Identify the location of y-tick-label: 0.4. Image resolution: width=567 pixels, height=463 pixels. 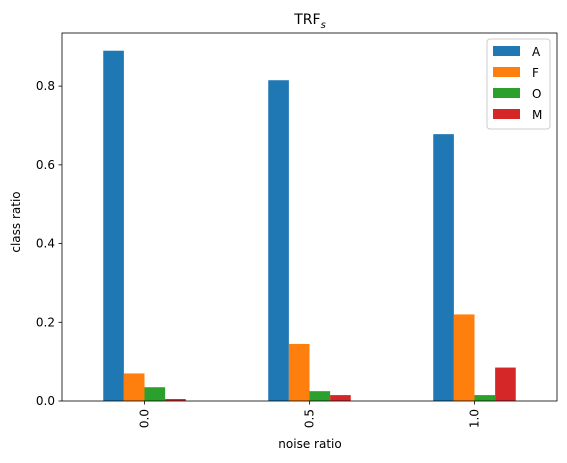
(45, 244).